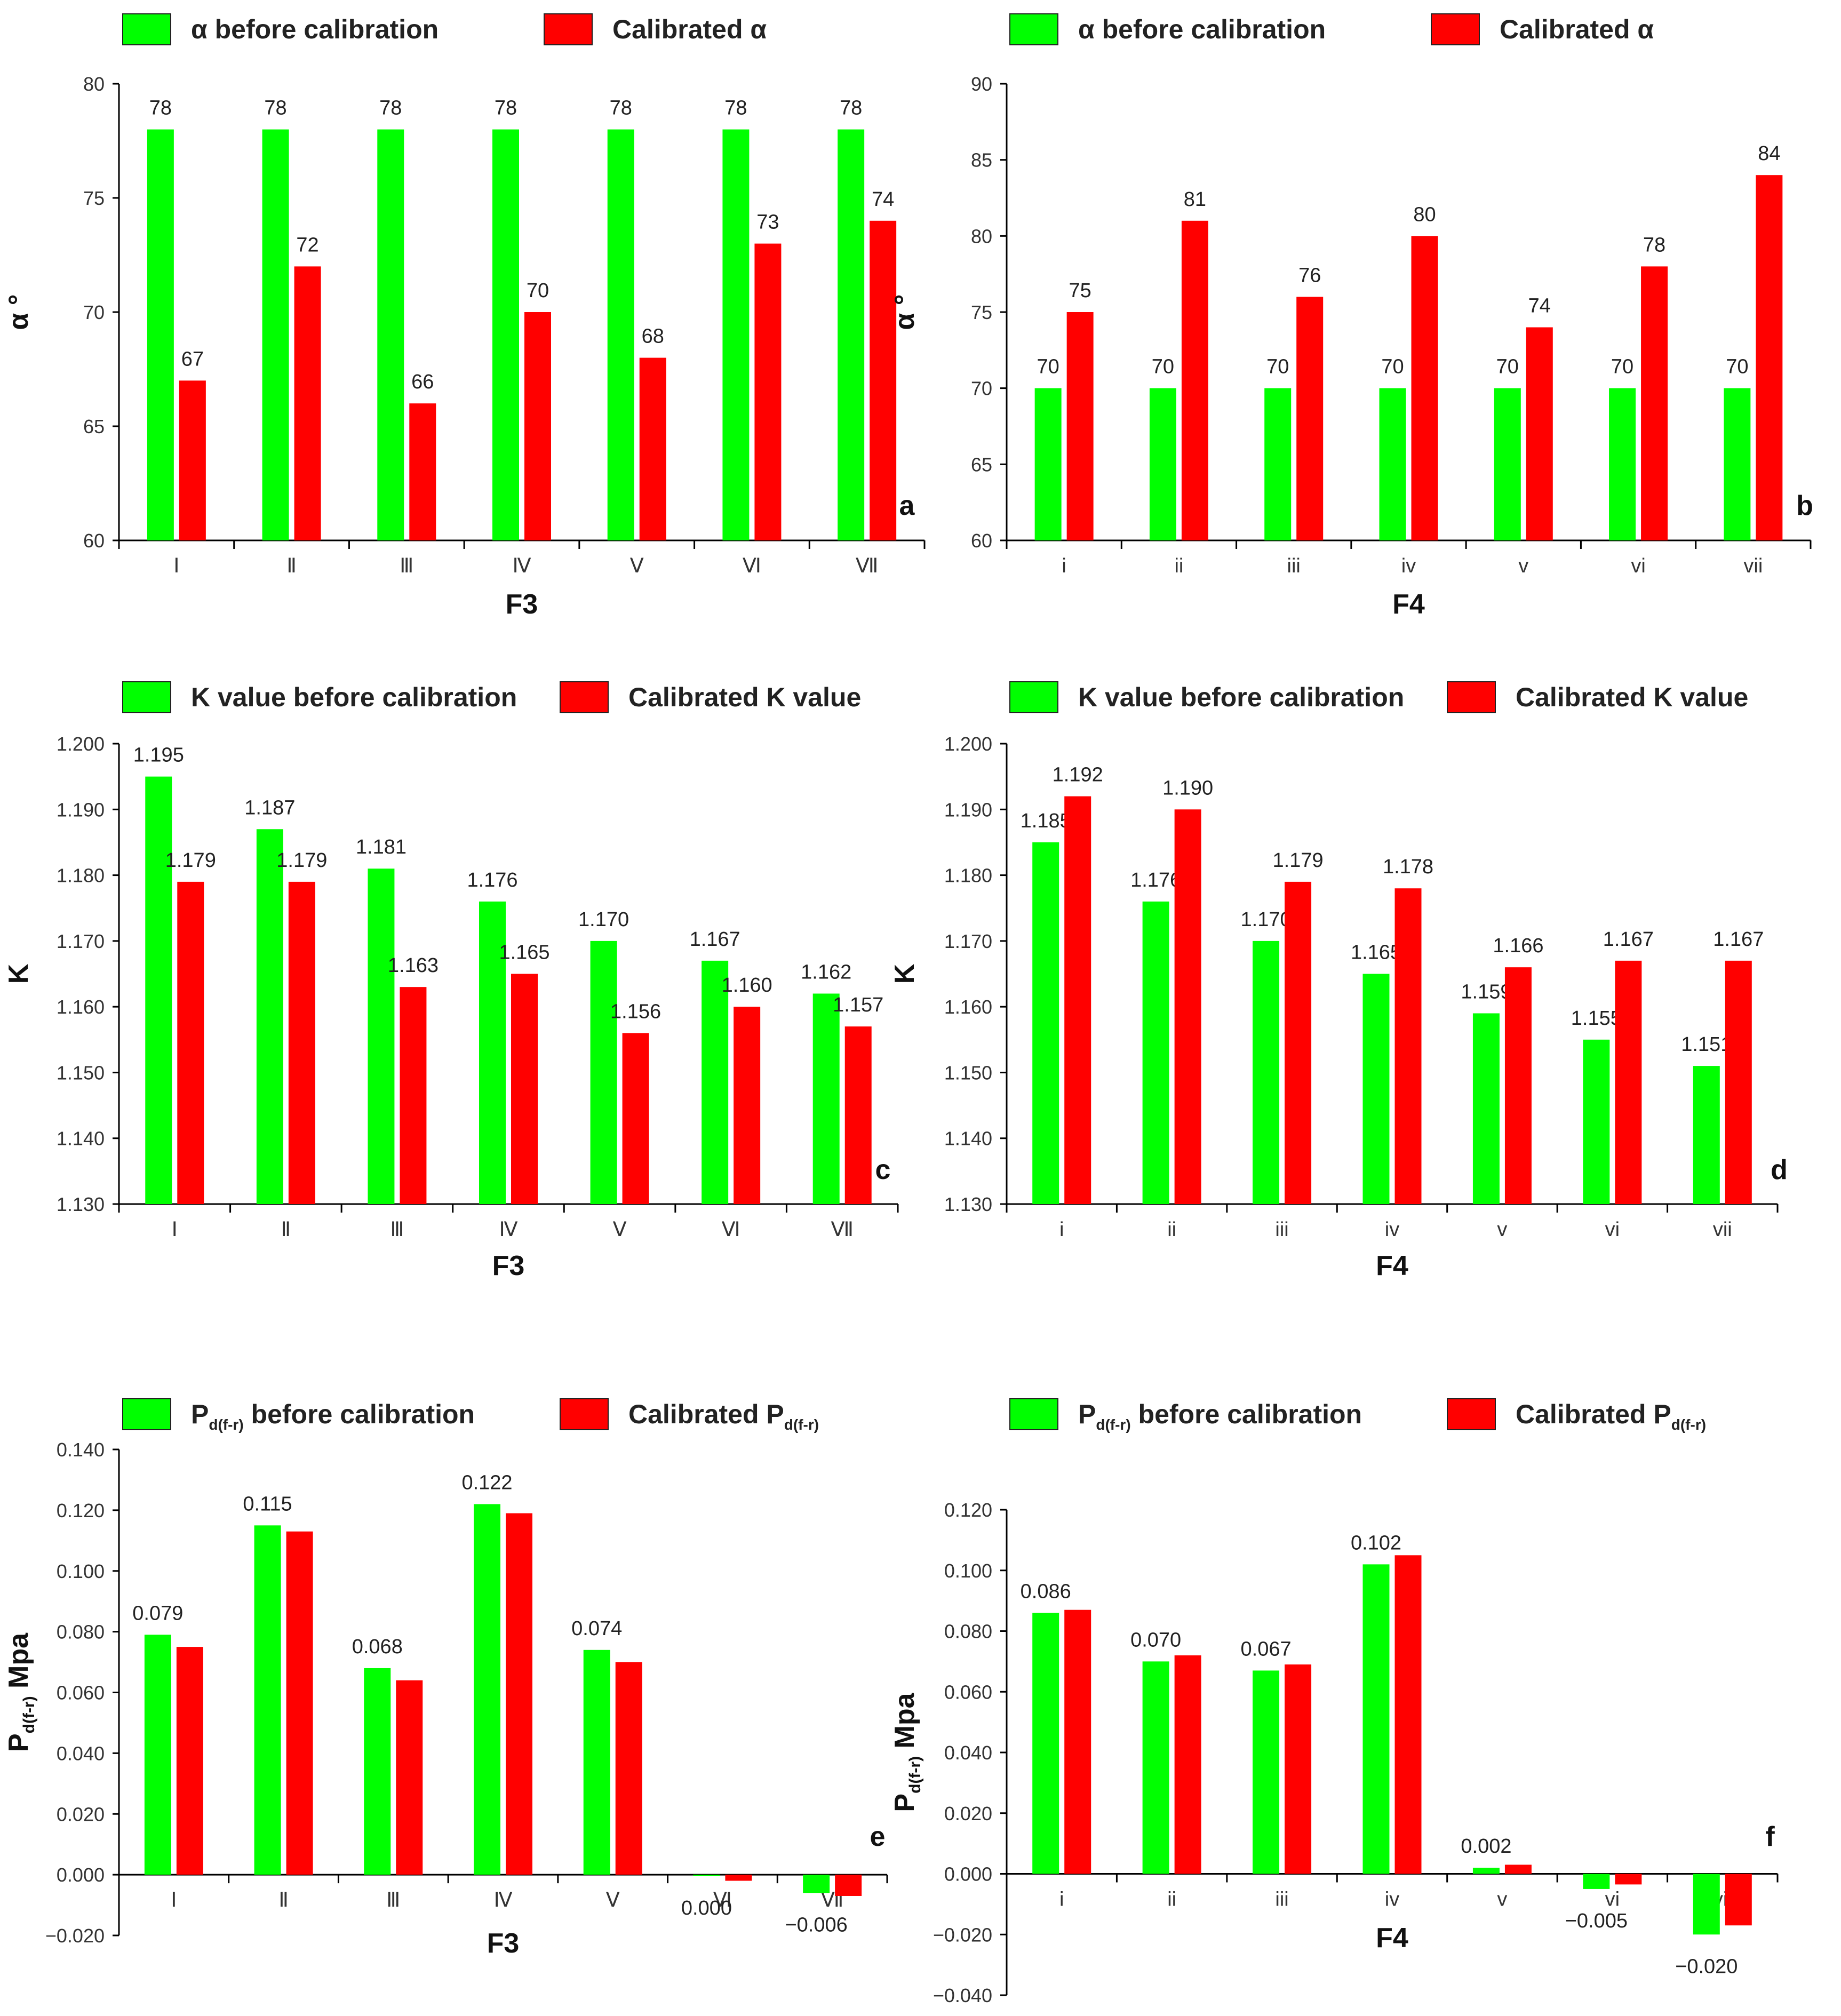 The width and height of the screenshot is (1841, 2016). Describe the element at coordinates (1738, 939) in the screenshot. I see `data-label-calibrated-7: 1.167` at that location.